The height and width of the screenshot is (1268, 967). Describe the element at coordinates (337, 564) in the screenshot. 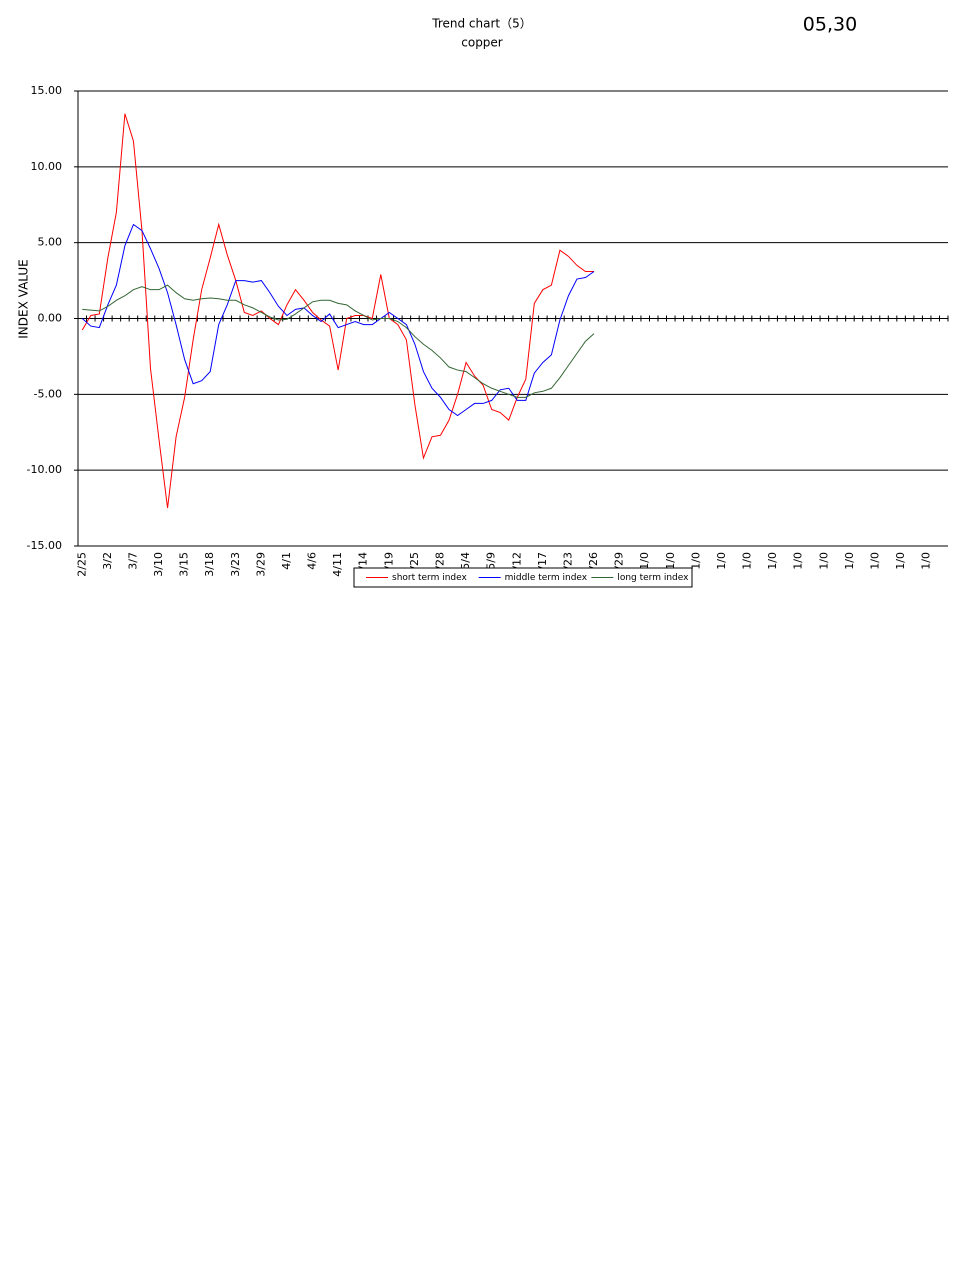

I see `x-tick-label: 4/11` at that location.